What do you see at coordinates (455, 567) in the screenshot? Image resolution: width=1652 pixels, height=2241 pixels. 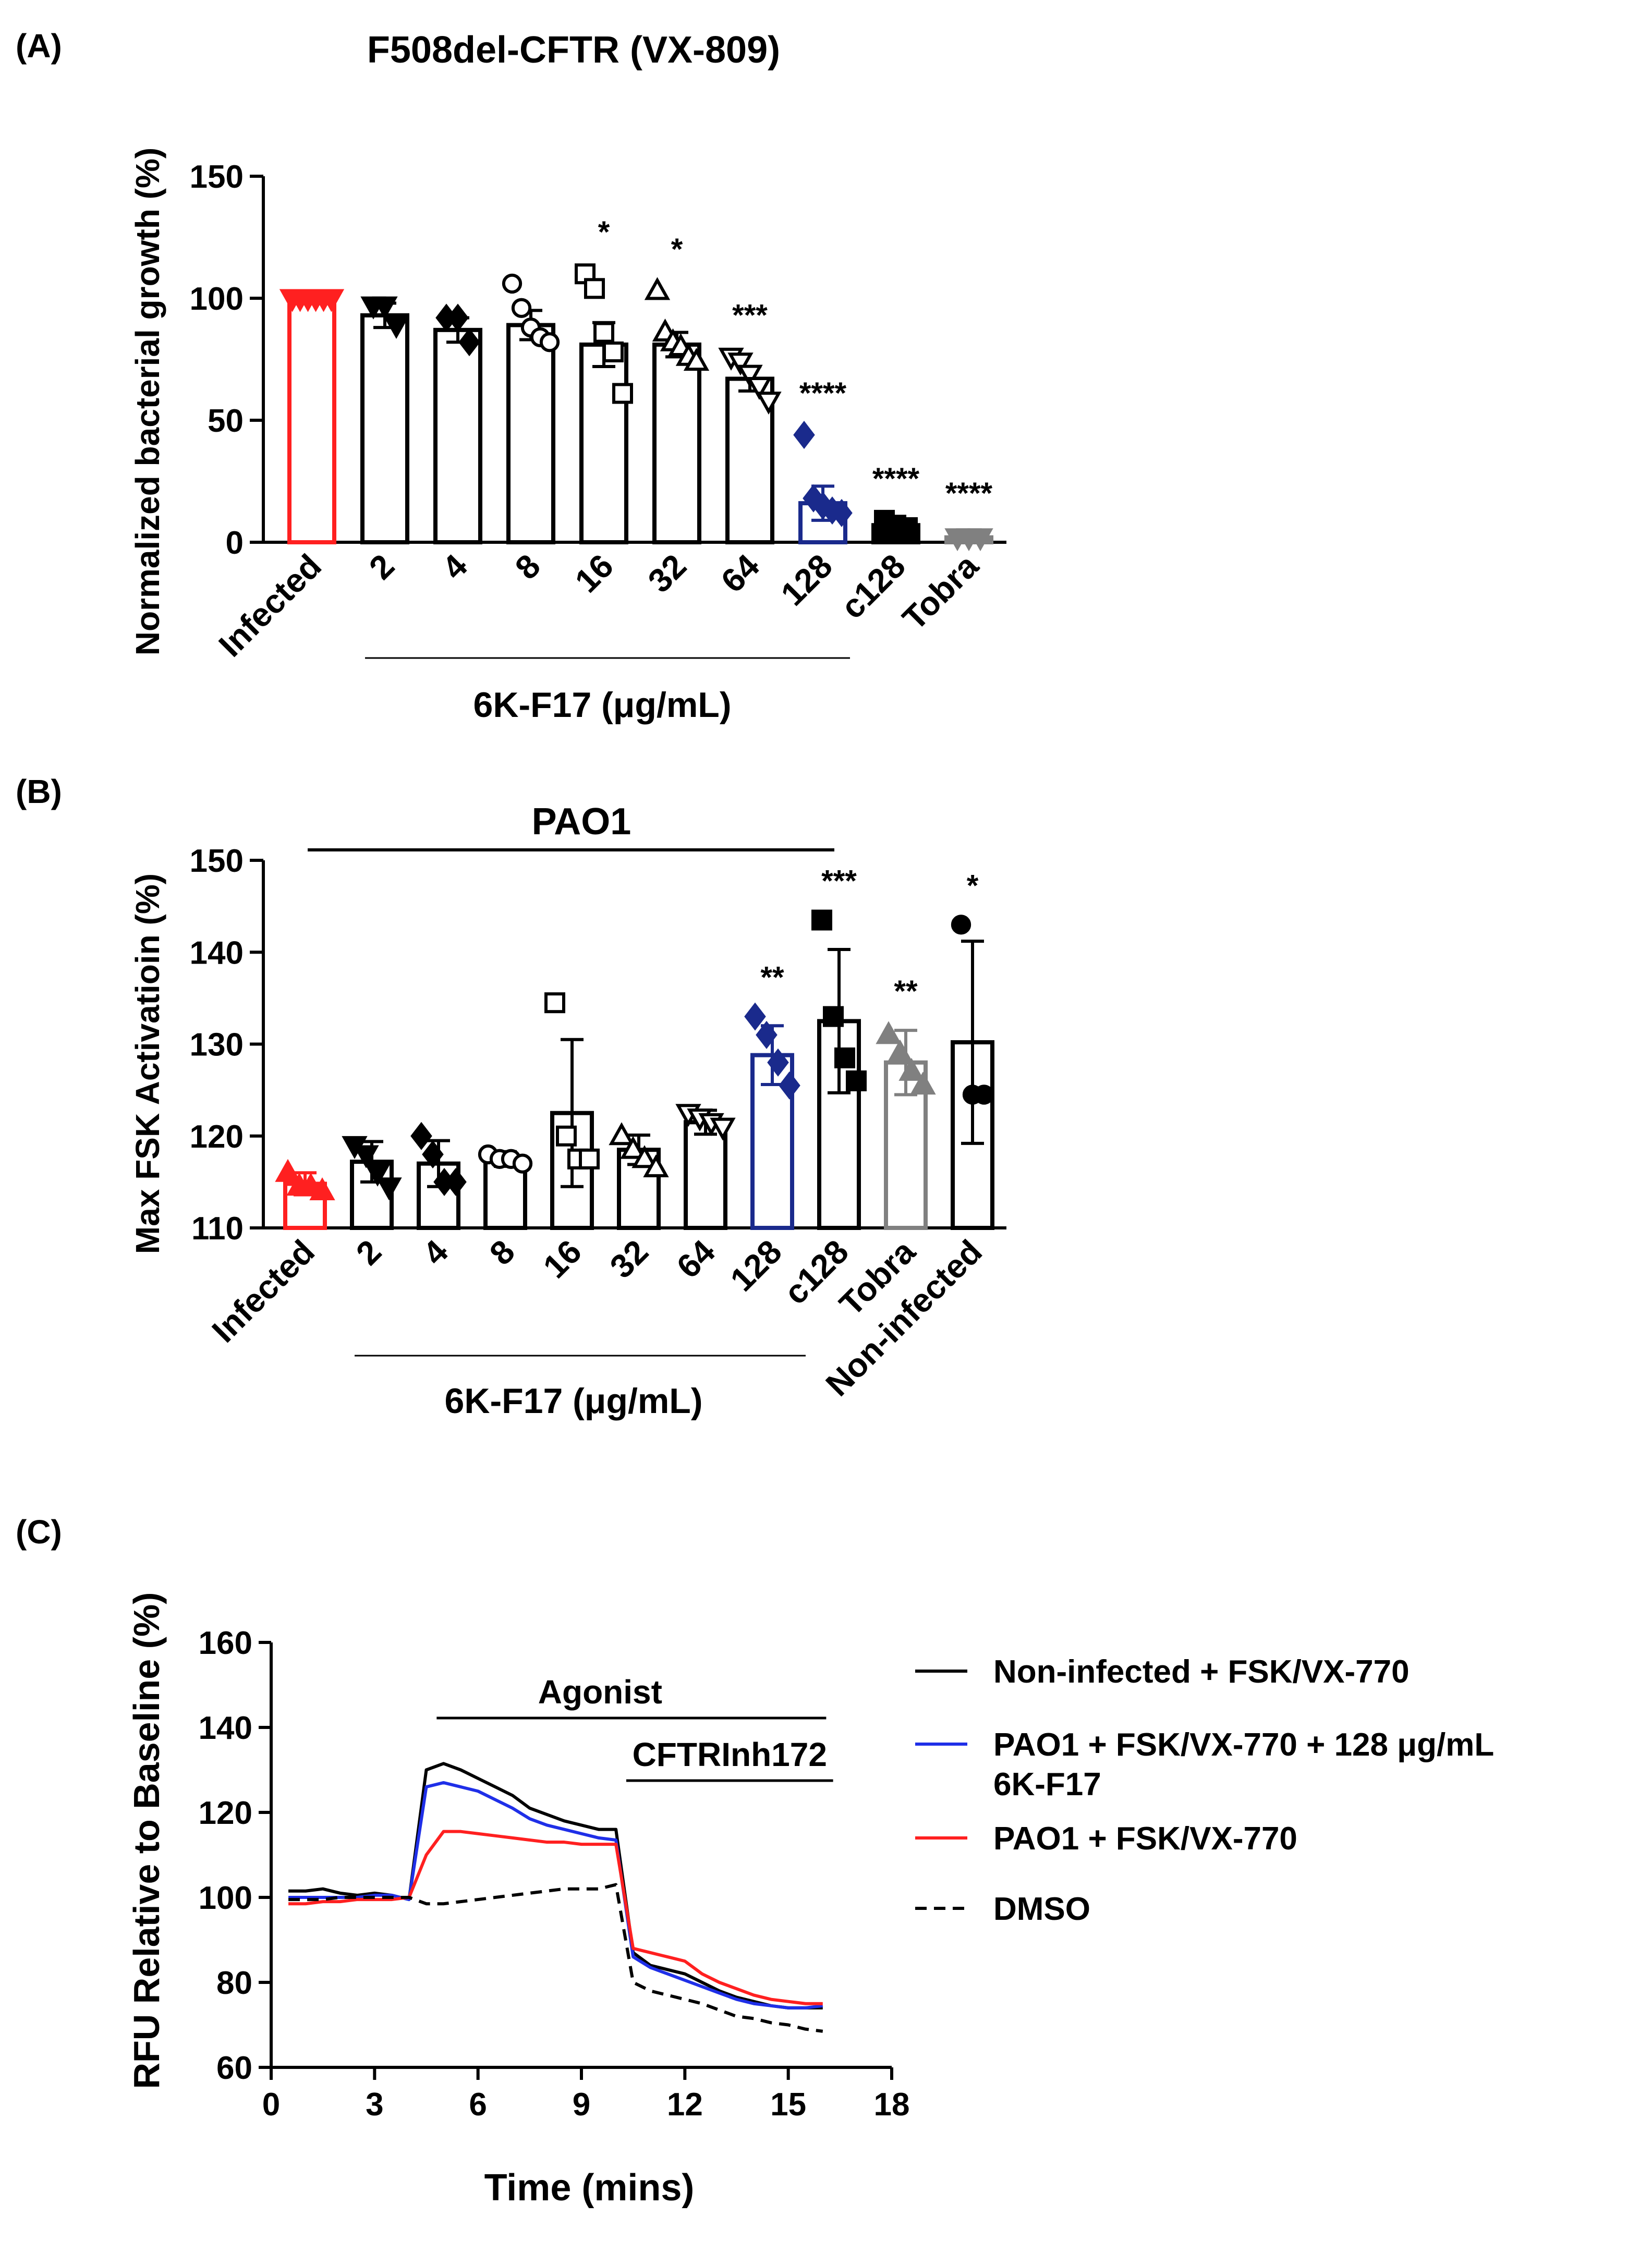 I see `a-category-label: 4` at bounding box center [455, 567].